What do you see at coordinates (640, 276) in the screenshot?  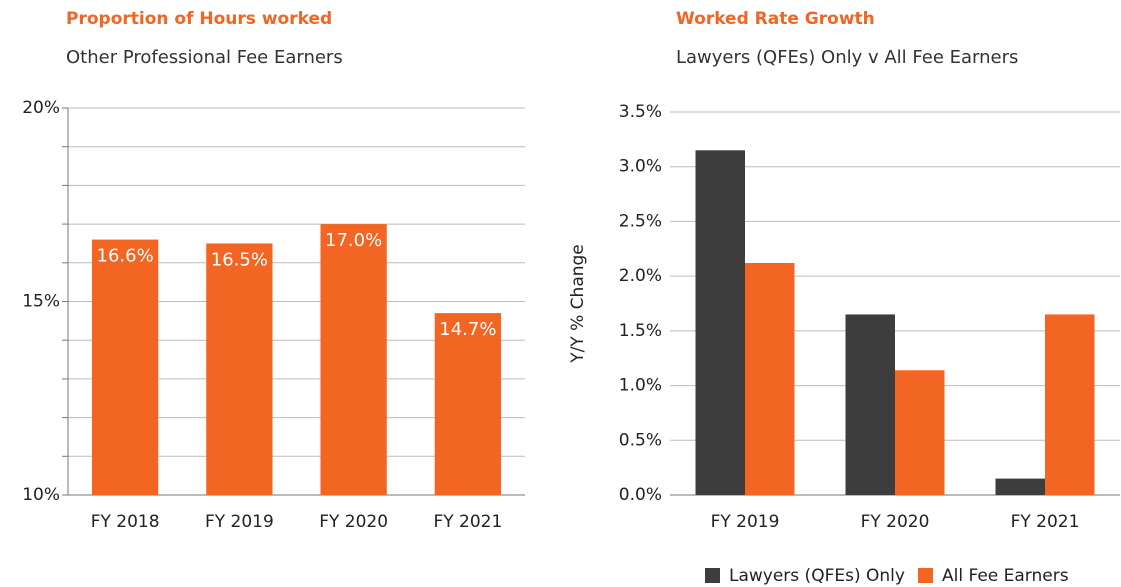 I see `y-tick-label: 2.0%` at bounding box center [640, 276].